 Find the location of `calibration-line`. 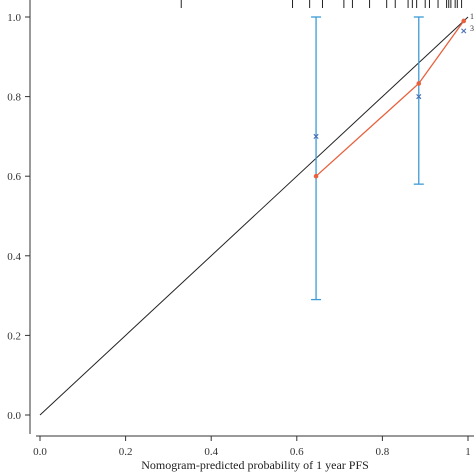

calibration-line is located at coordinates (390, 98).